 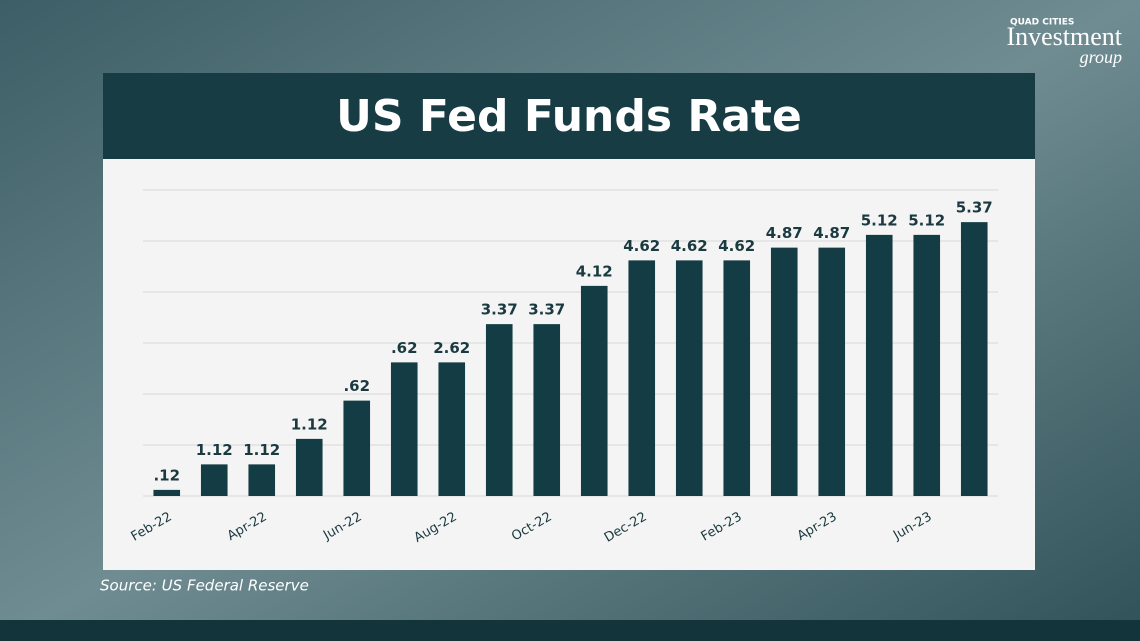 What do you see at coordinates (166, 475) in the screenshot?
I see `bar-label: .12` at bounding box center [166, 475].